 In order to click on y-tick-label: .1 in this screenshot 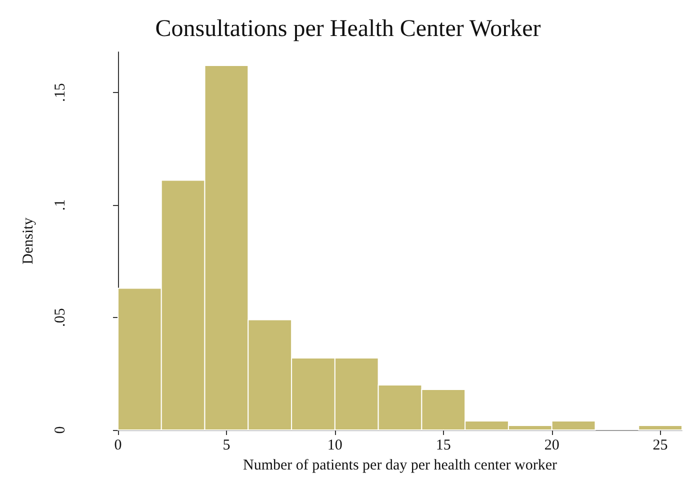, I will do `click(60, 205)`.